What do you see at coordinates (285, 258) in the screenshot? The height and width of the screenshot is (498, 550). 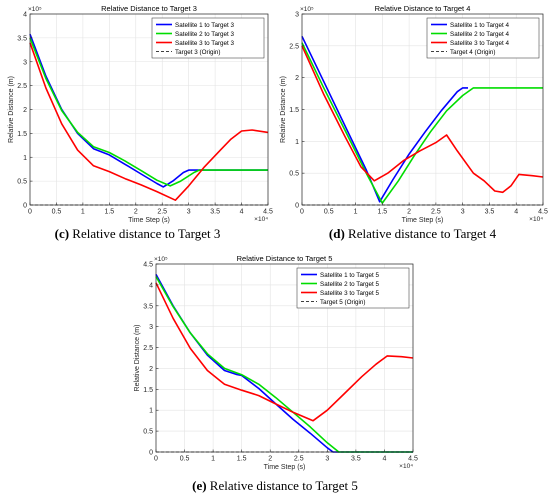 I see `chart-title: Relative Distance to Target 5` at bounding box center [285, 258].